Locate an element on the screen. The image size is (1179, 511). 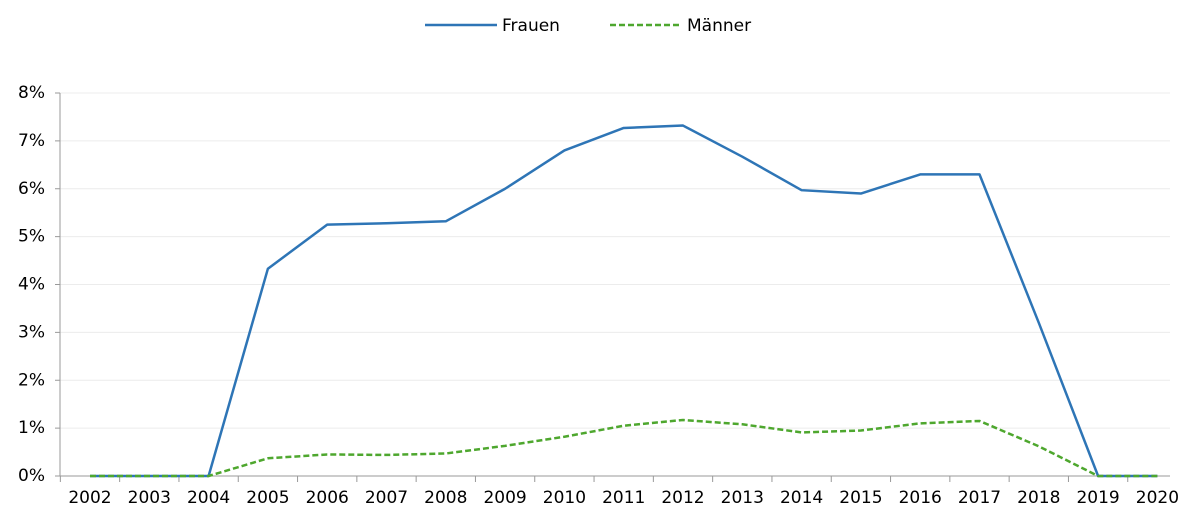
x-tick-label: 2002 is located at coordinates (89, 498).